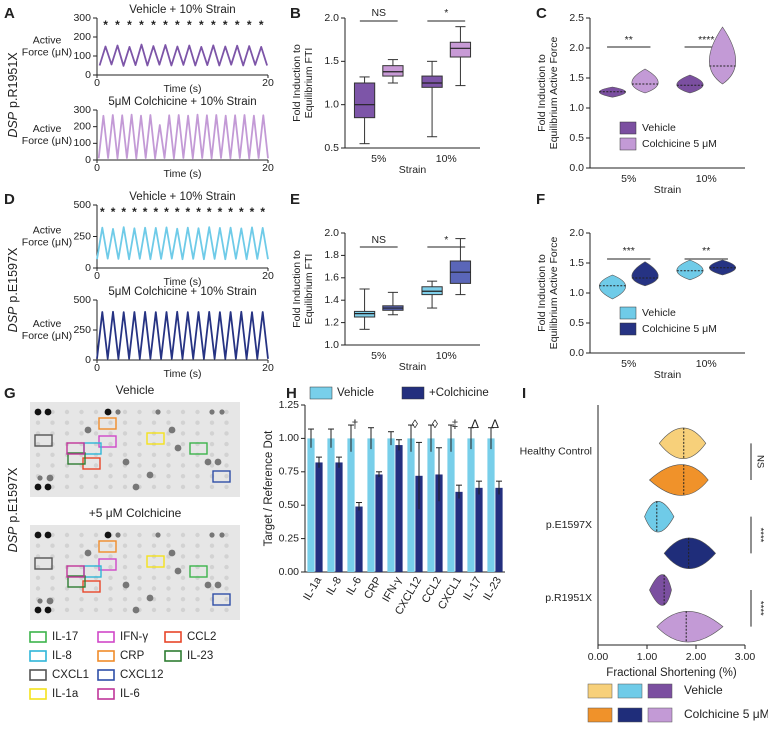  I want to click on significance-label: ◊, so click(415, 424).